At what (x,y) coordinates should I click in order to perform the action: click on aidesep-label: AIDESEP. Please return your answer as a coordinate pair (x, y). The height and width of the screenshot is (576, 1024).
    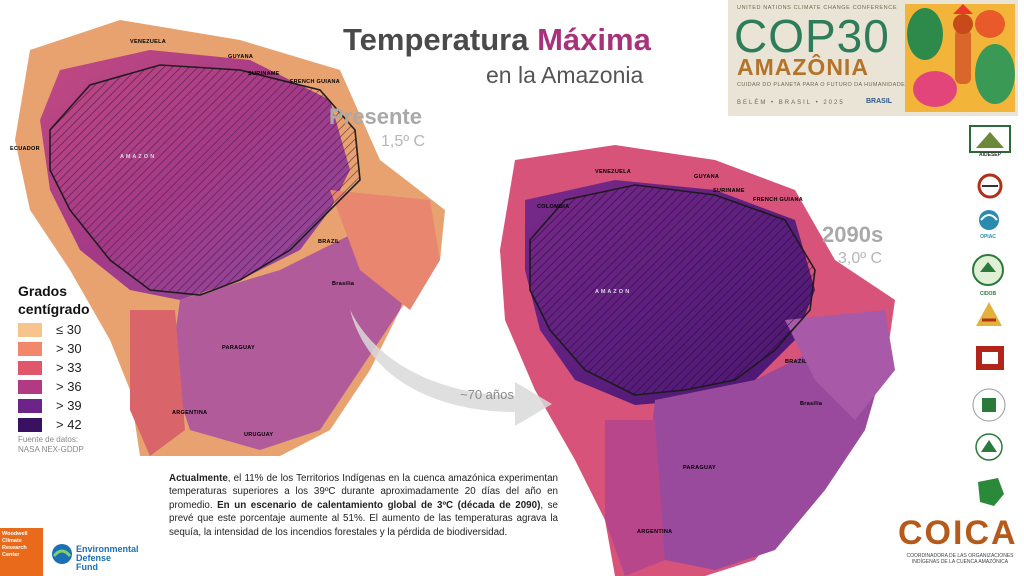
    Looking at the image, I should click on (990, 155).